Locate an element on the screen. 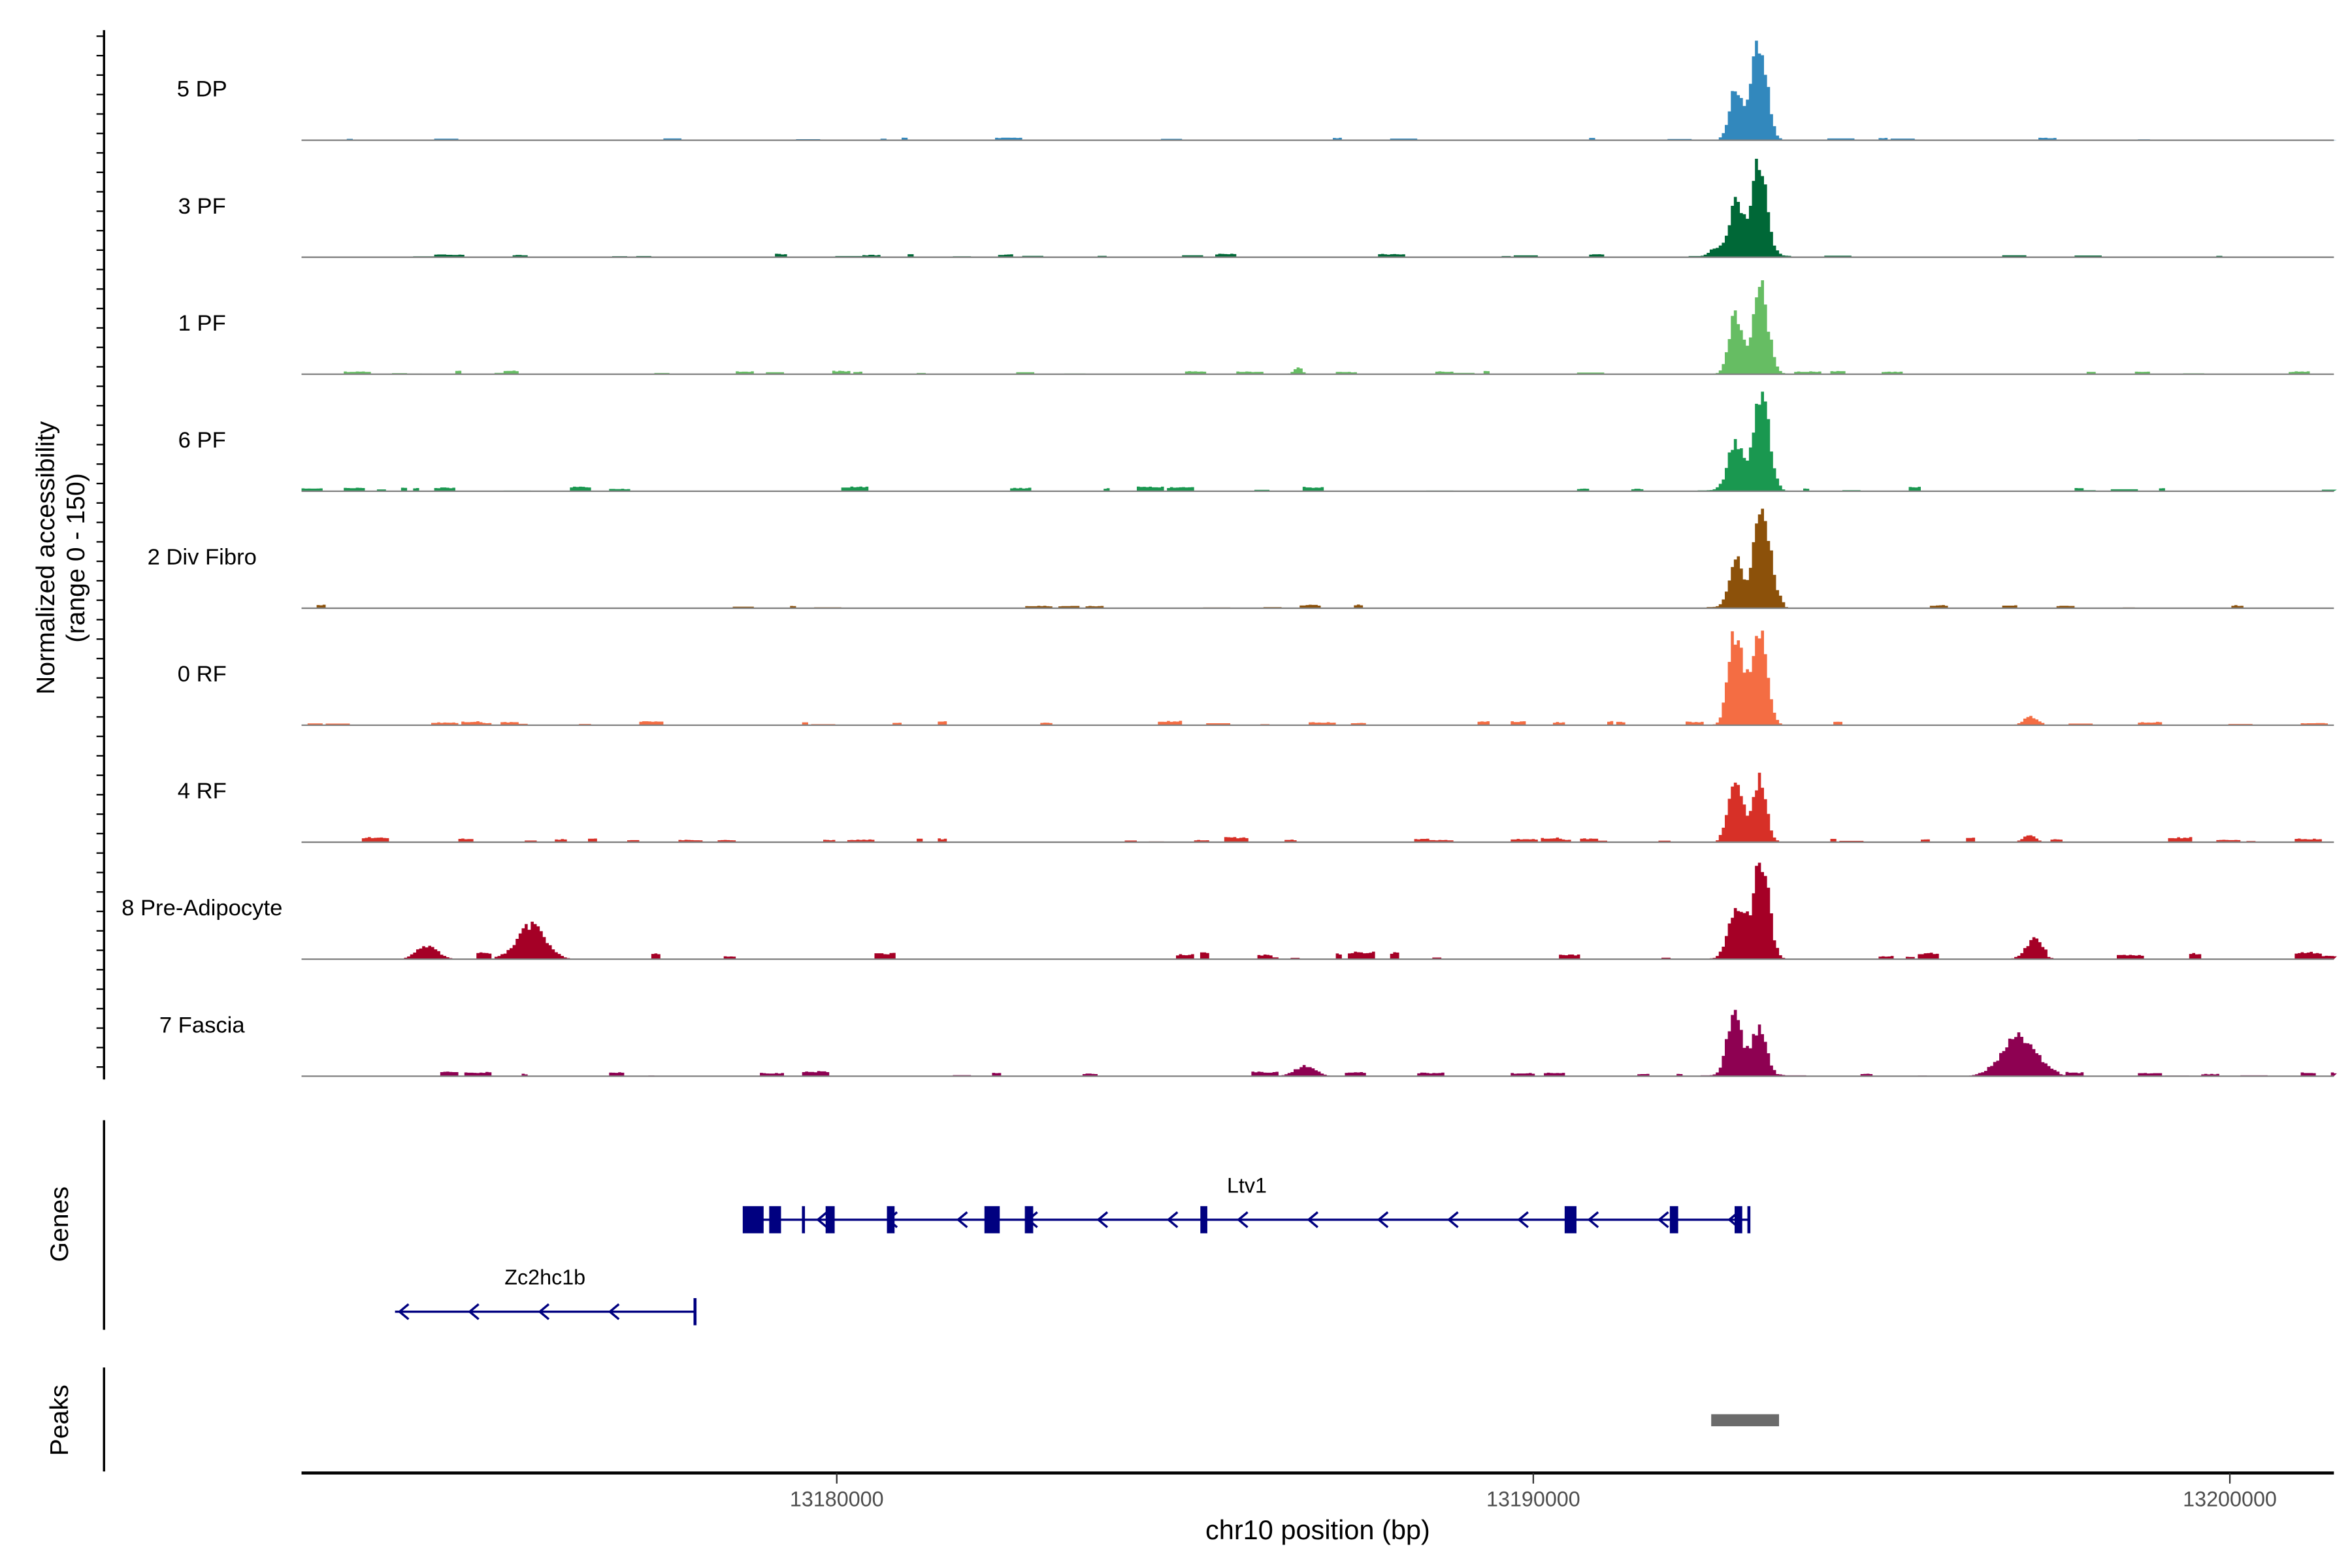  track-3-pf: 3 PF is located at coordinates (1257, 208).